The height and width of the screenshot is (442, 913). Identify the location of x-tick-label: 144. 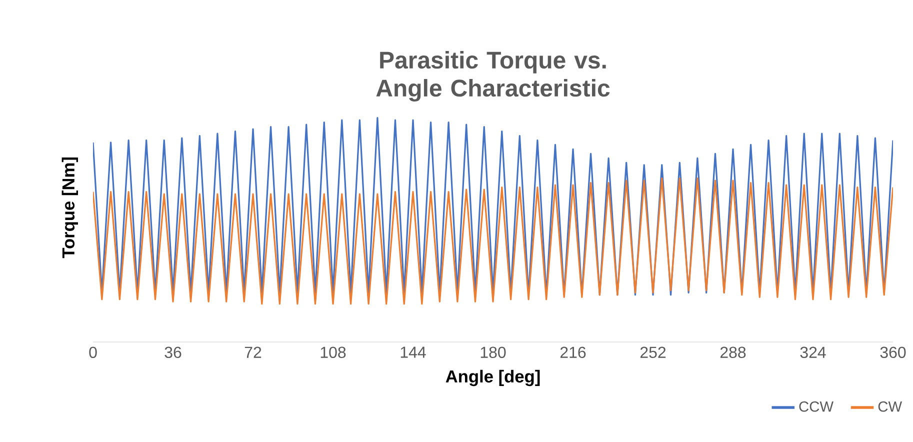
(413, 352).